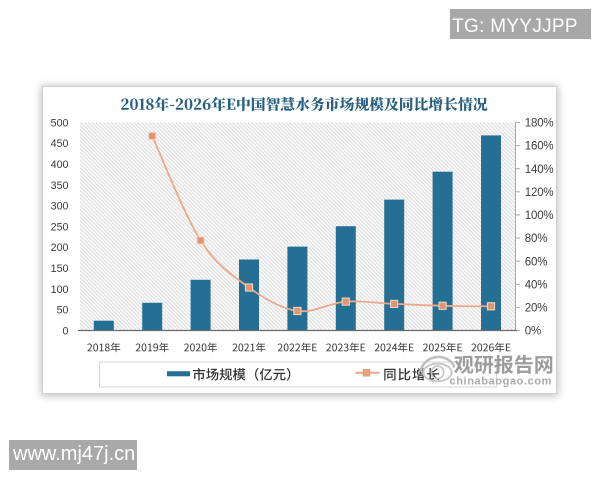 This screenshot has height=480, width=600. What do you see at coordinates (60, 207) in the screenshot?
I see `svg-text: 300` at bounding box center [60, 207].